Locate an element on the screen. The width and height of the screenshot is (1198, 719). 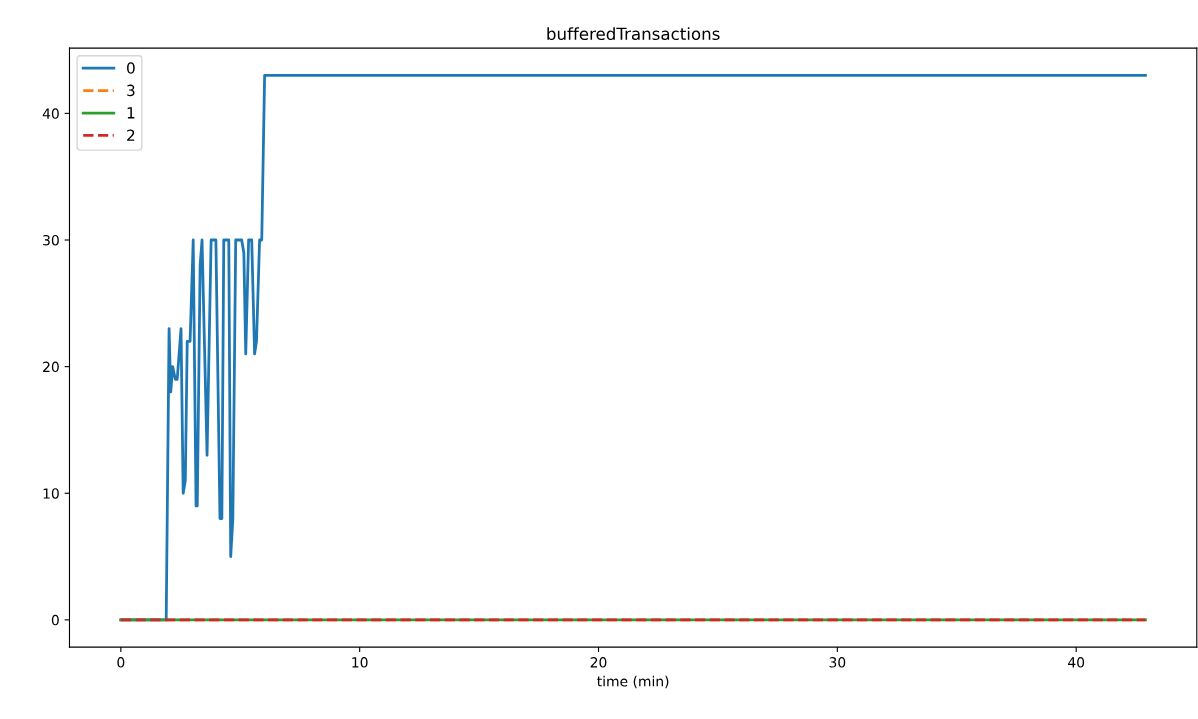
y-tick-label: 30 is located at coordinates (51, 240).